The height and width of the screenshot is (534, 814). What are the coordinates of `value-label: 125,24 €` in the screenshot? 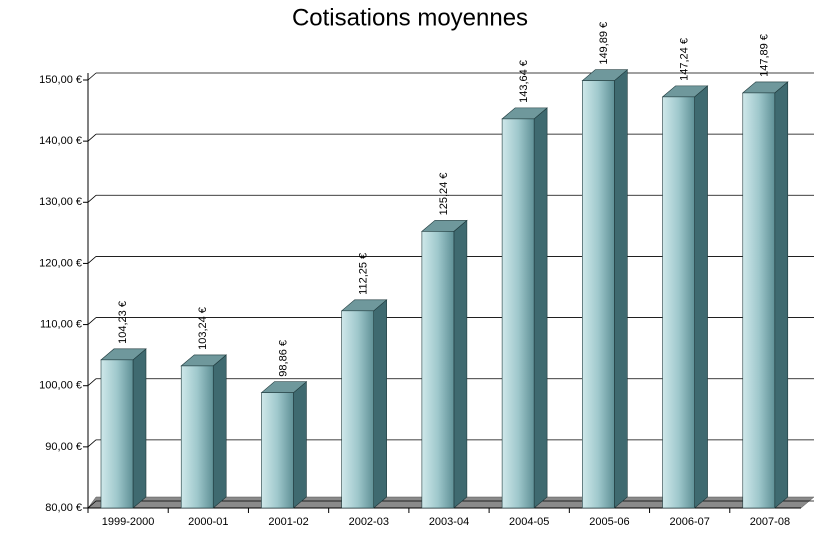 It's located at (444, 194).